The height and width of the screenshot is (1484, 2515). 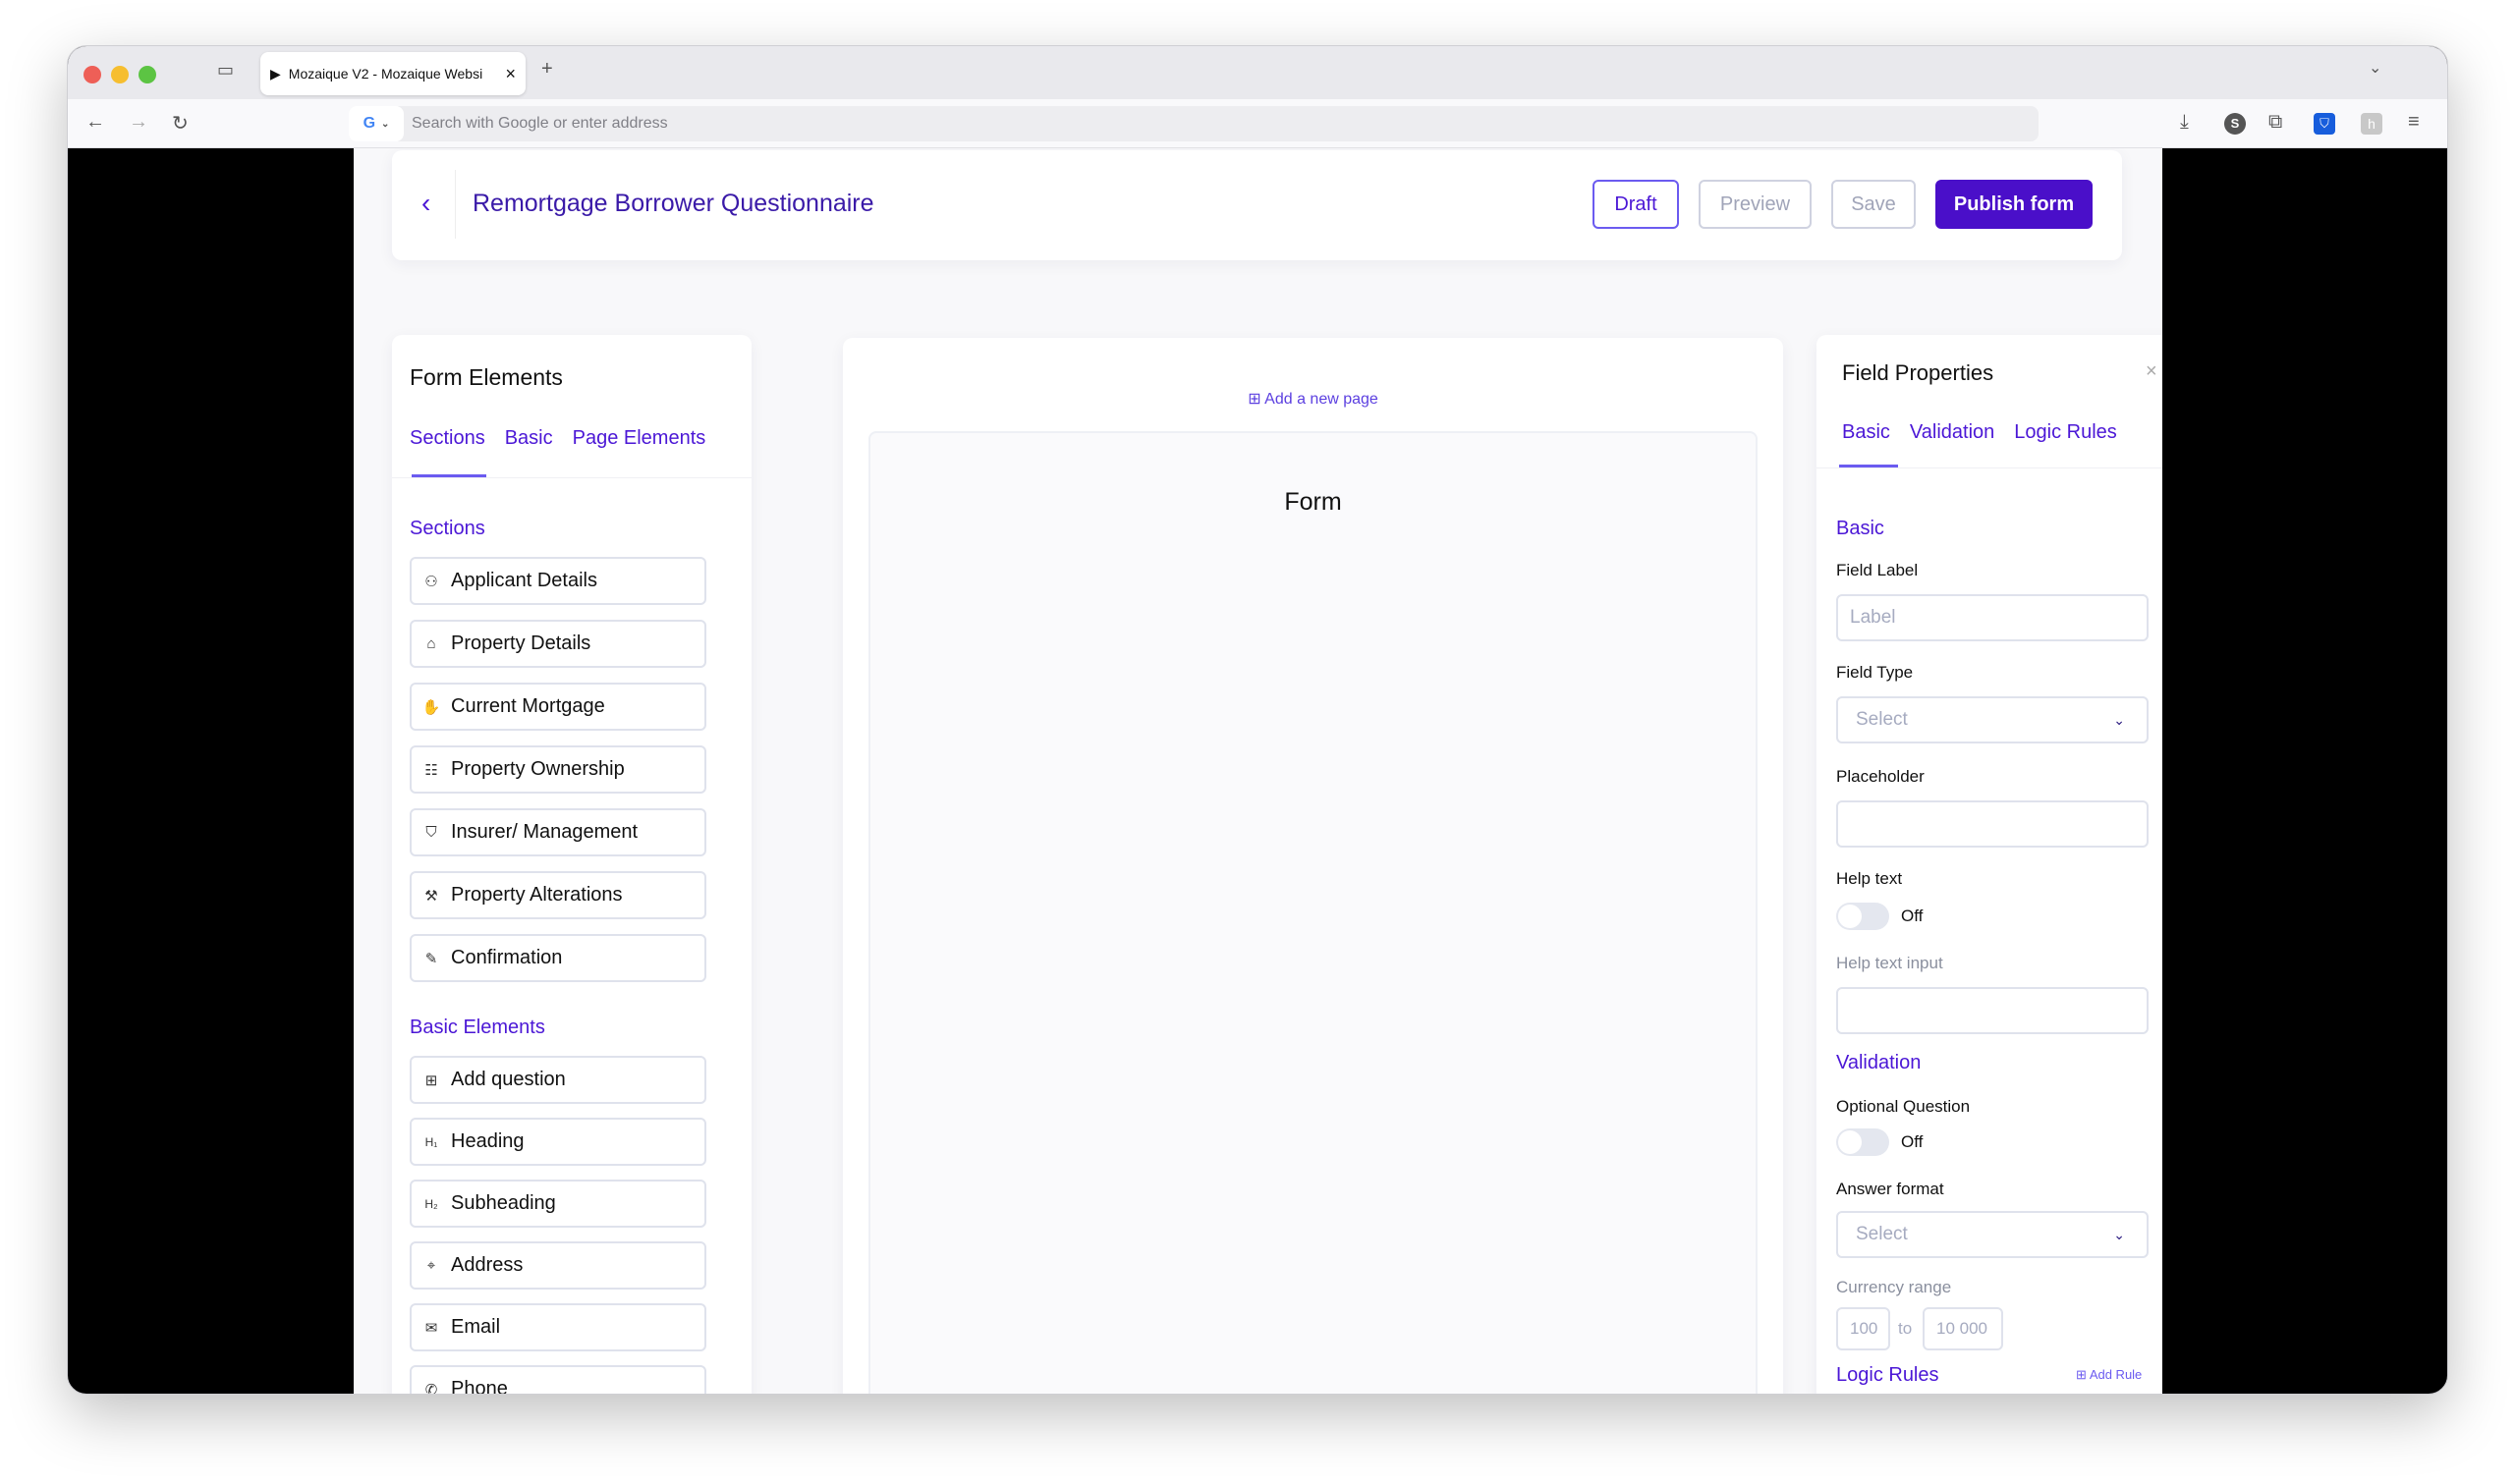 What do you see at coordinates (558, 1327) in the screenshot?
I see `element-email: ✉ Email` at bounding box center [558, 1327].